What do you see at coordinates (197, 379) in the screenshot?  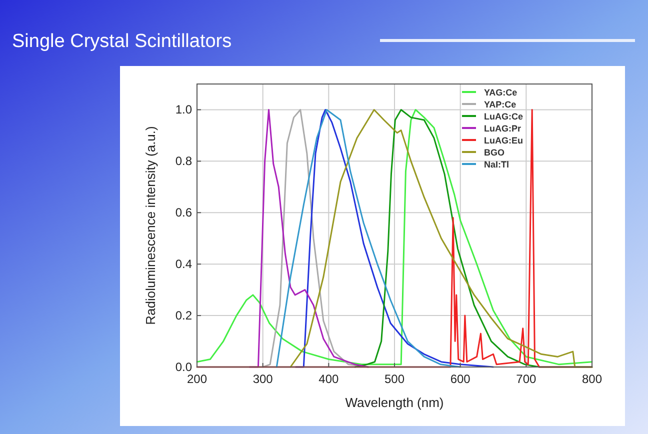 I see `x-tick-label: 200` at bounding box center [197, 379].